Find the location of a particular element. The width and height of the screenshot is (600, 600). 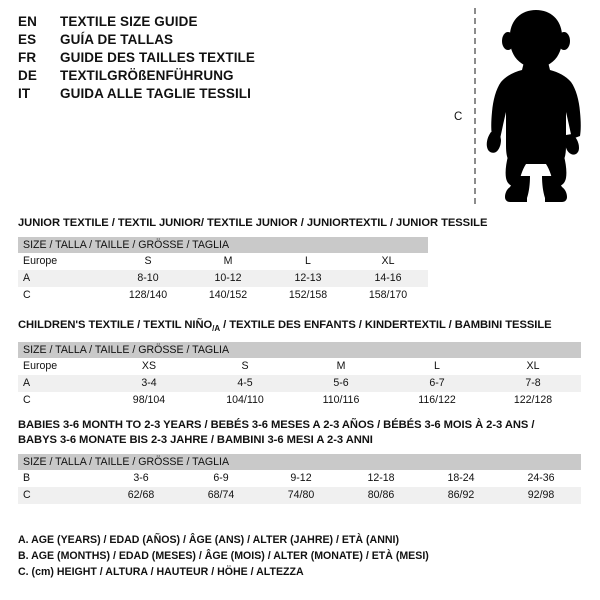

language-title: TEXTILE SIZE GUIDE is located at coordinates (129, 21).